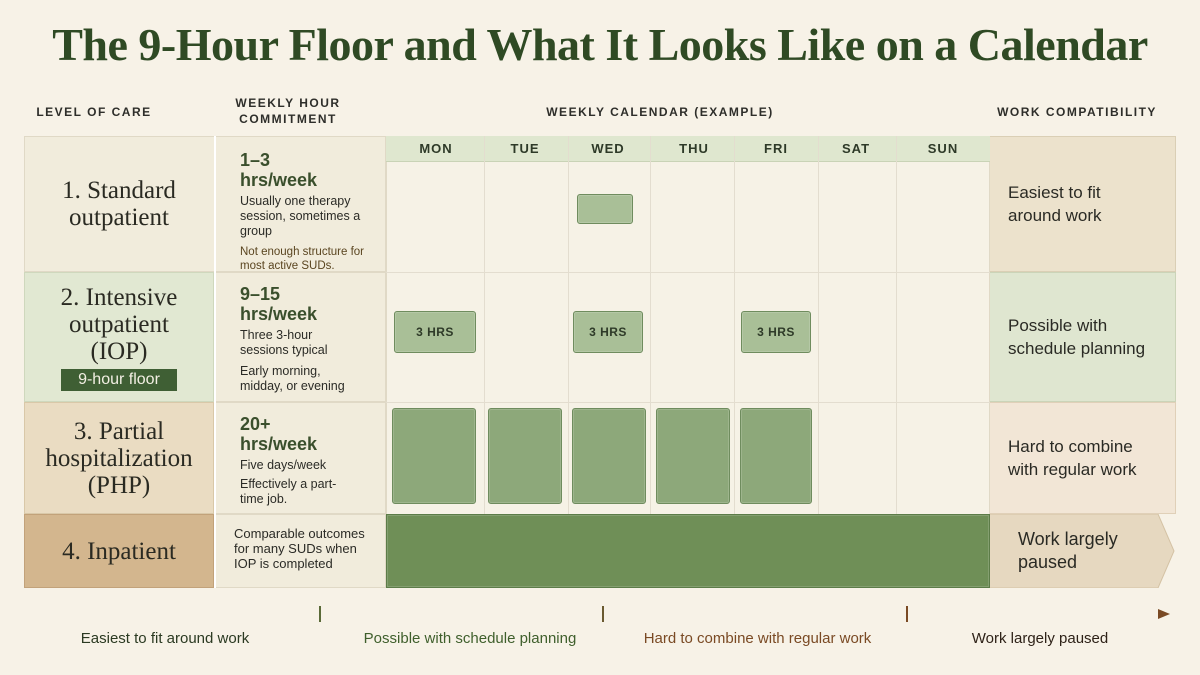 The width and height of the screenshot is (1200, 675). I want to click on care-level-label: 4. Inpatient, so click(119, 551).